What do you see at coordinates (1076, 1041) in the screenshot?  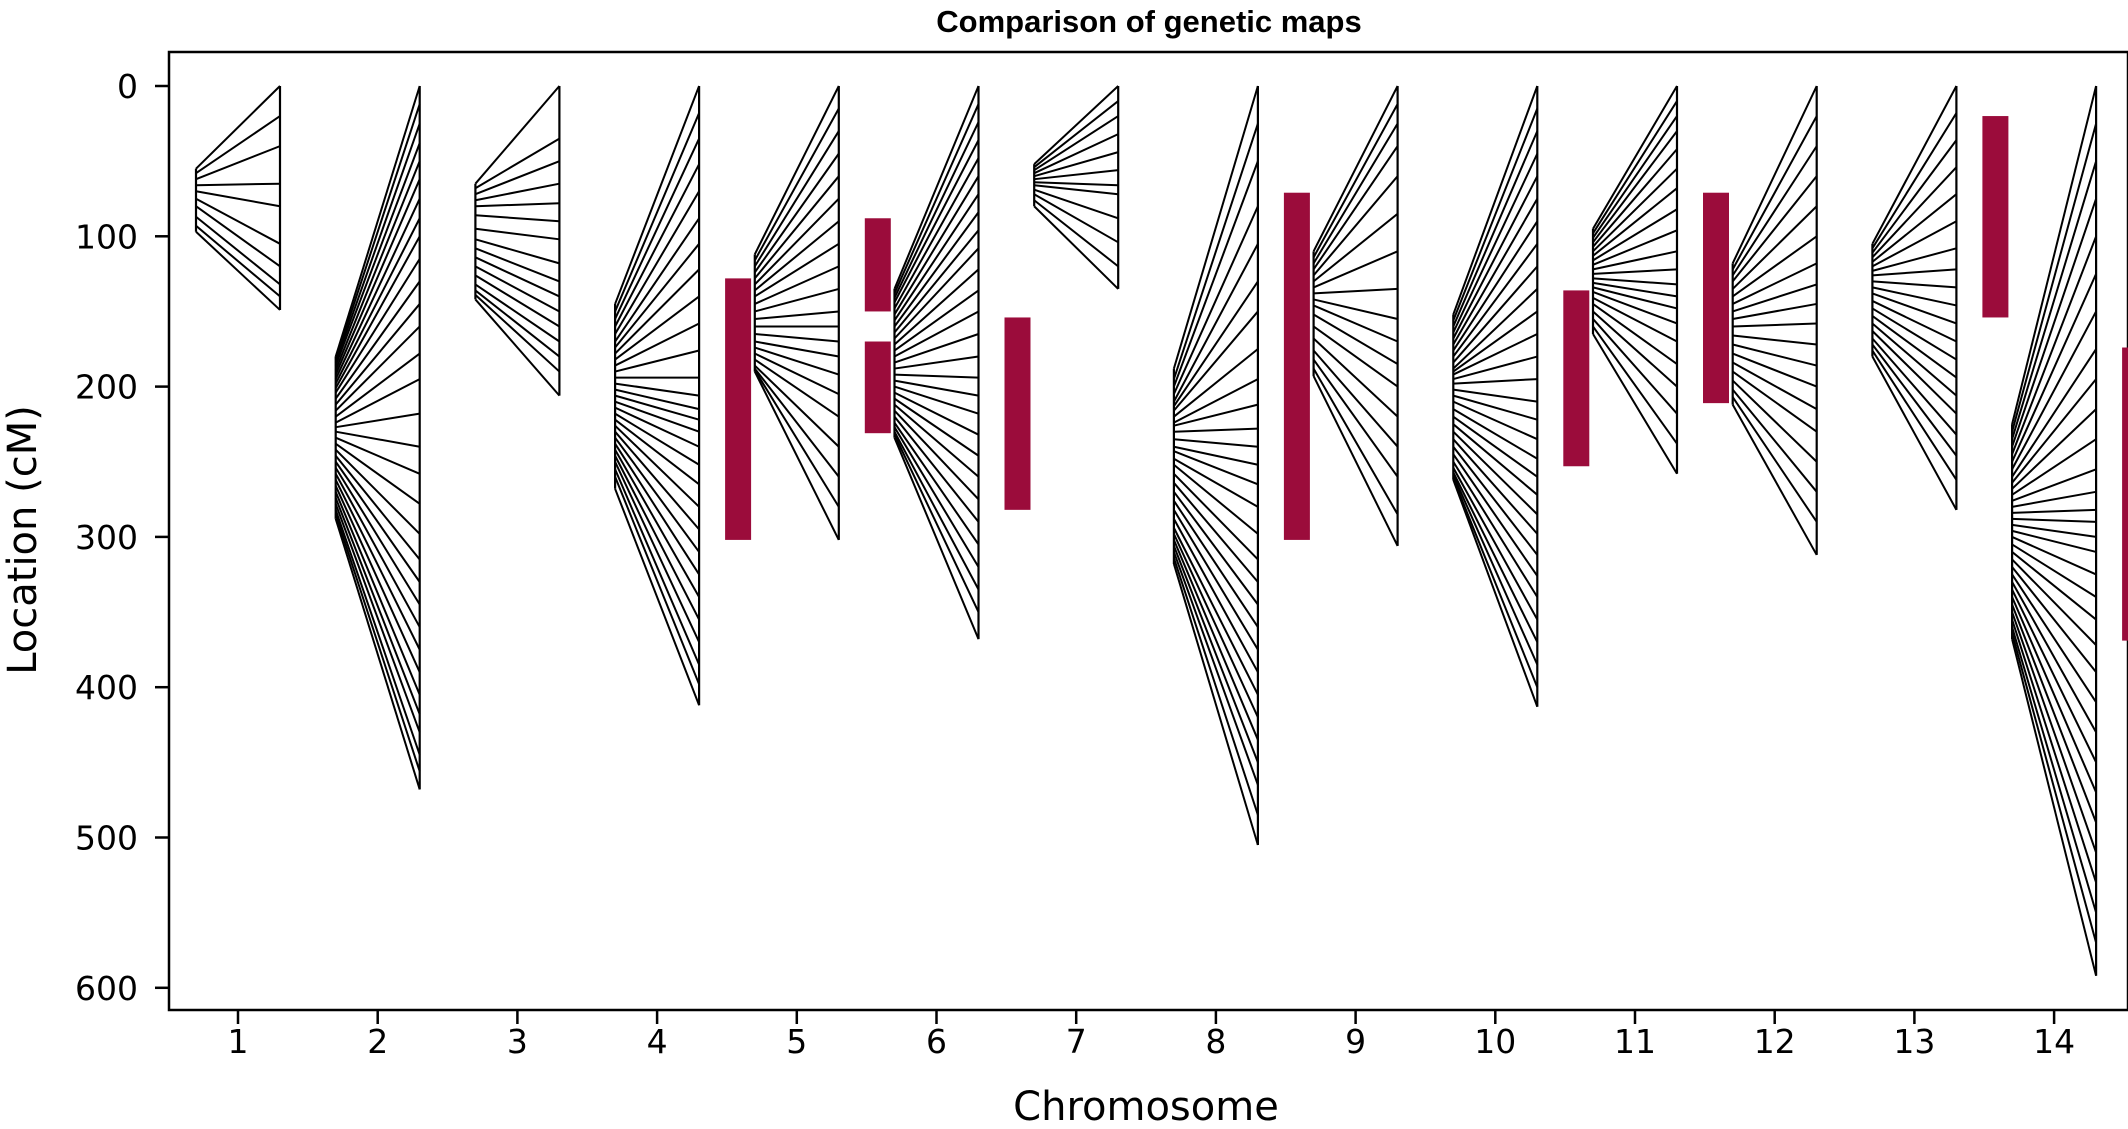 I see `x-tick-label: 7` at bounding box center [1076, 1041].